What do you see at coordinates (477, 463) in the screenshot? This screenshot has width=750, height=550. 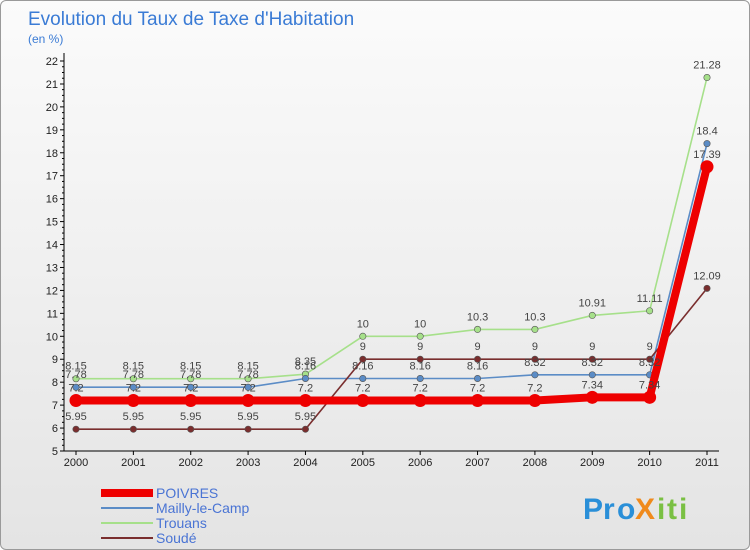 I see `x-tick-label: 2007` at bounding box center [477, 463].